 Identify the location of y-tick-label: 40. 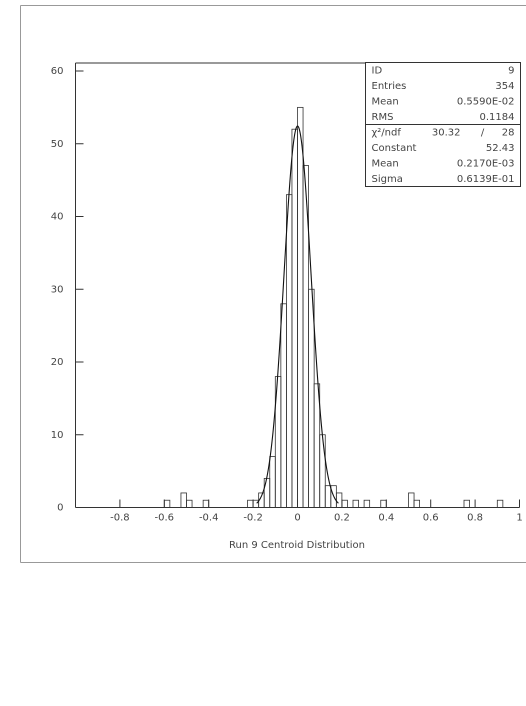
(57, 217).